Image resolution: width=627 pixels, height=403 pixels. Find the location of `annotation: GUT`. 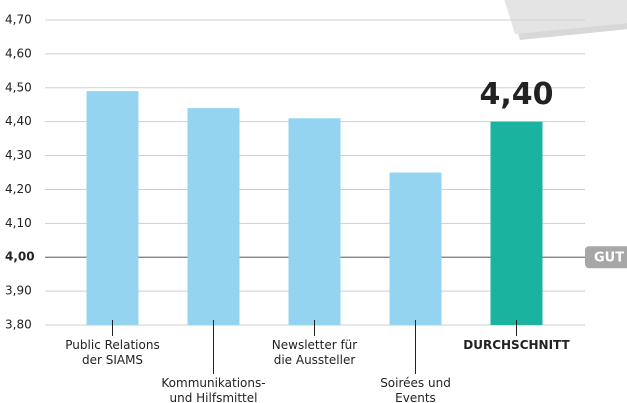

annotation: GUT is located at coordinates (609, 258).